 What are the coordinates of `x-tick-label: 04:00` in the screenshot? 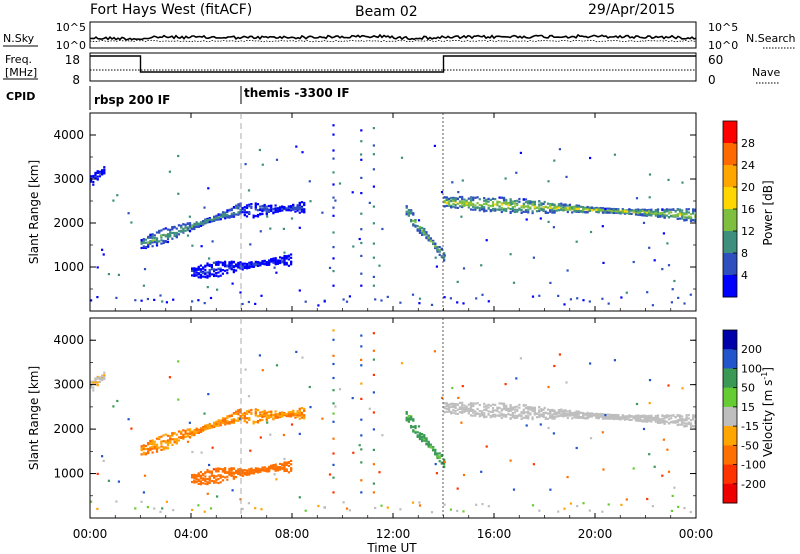 It's located at (191, 534).